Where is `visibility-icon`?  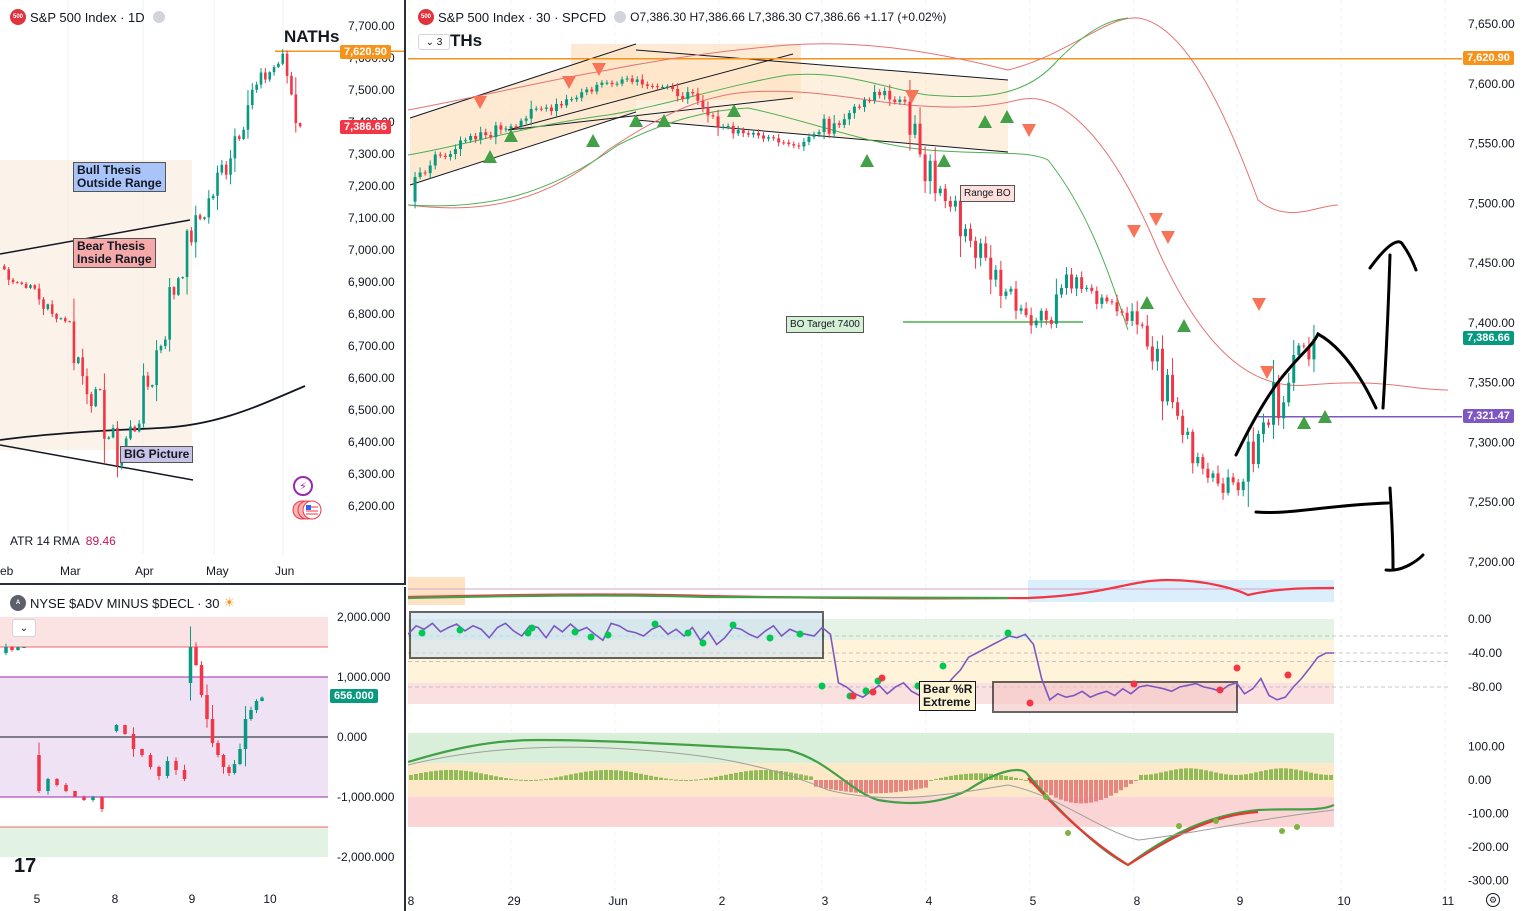 visibility-icon is located at coordinates (620, 17).